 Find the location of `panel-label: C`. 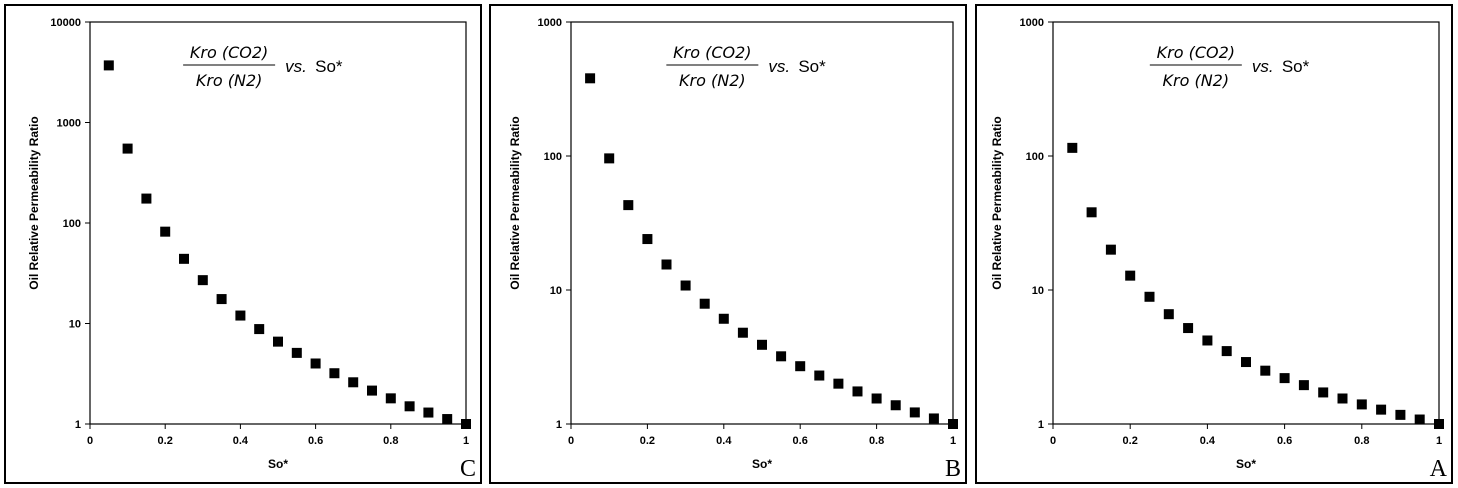

panel-label: C is located at coordinates (468, 469).